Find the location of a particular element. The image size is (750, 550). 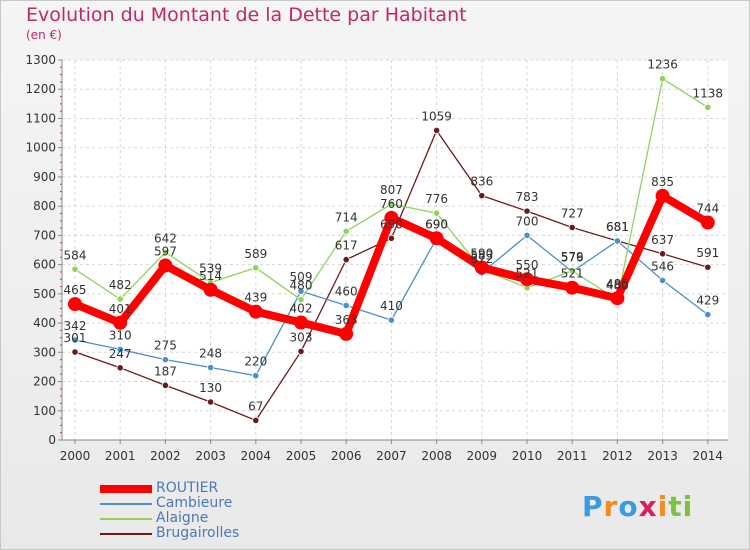

data-label-alaigne: 579 is located at coordinates (572, 257).